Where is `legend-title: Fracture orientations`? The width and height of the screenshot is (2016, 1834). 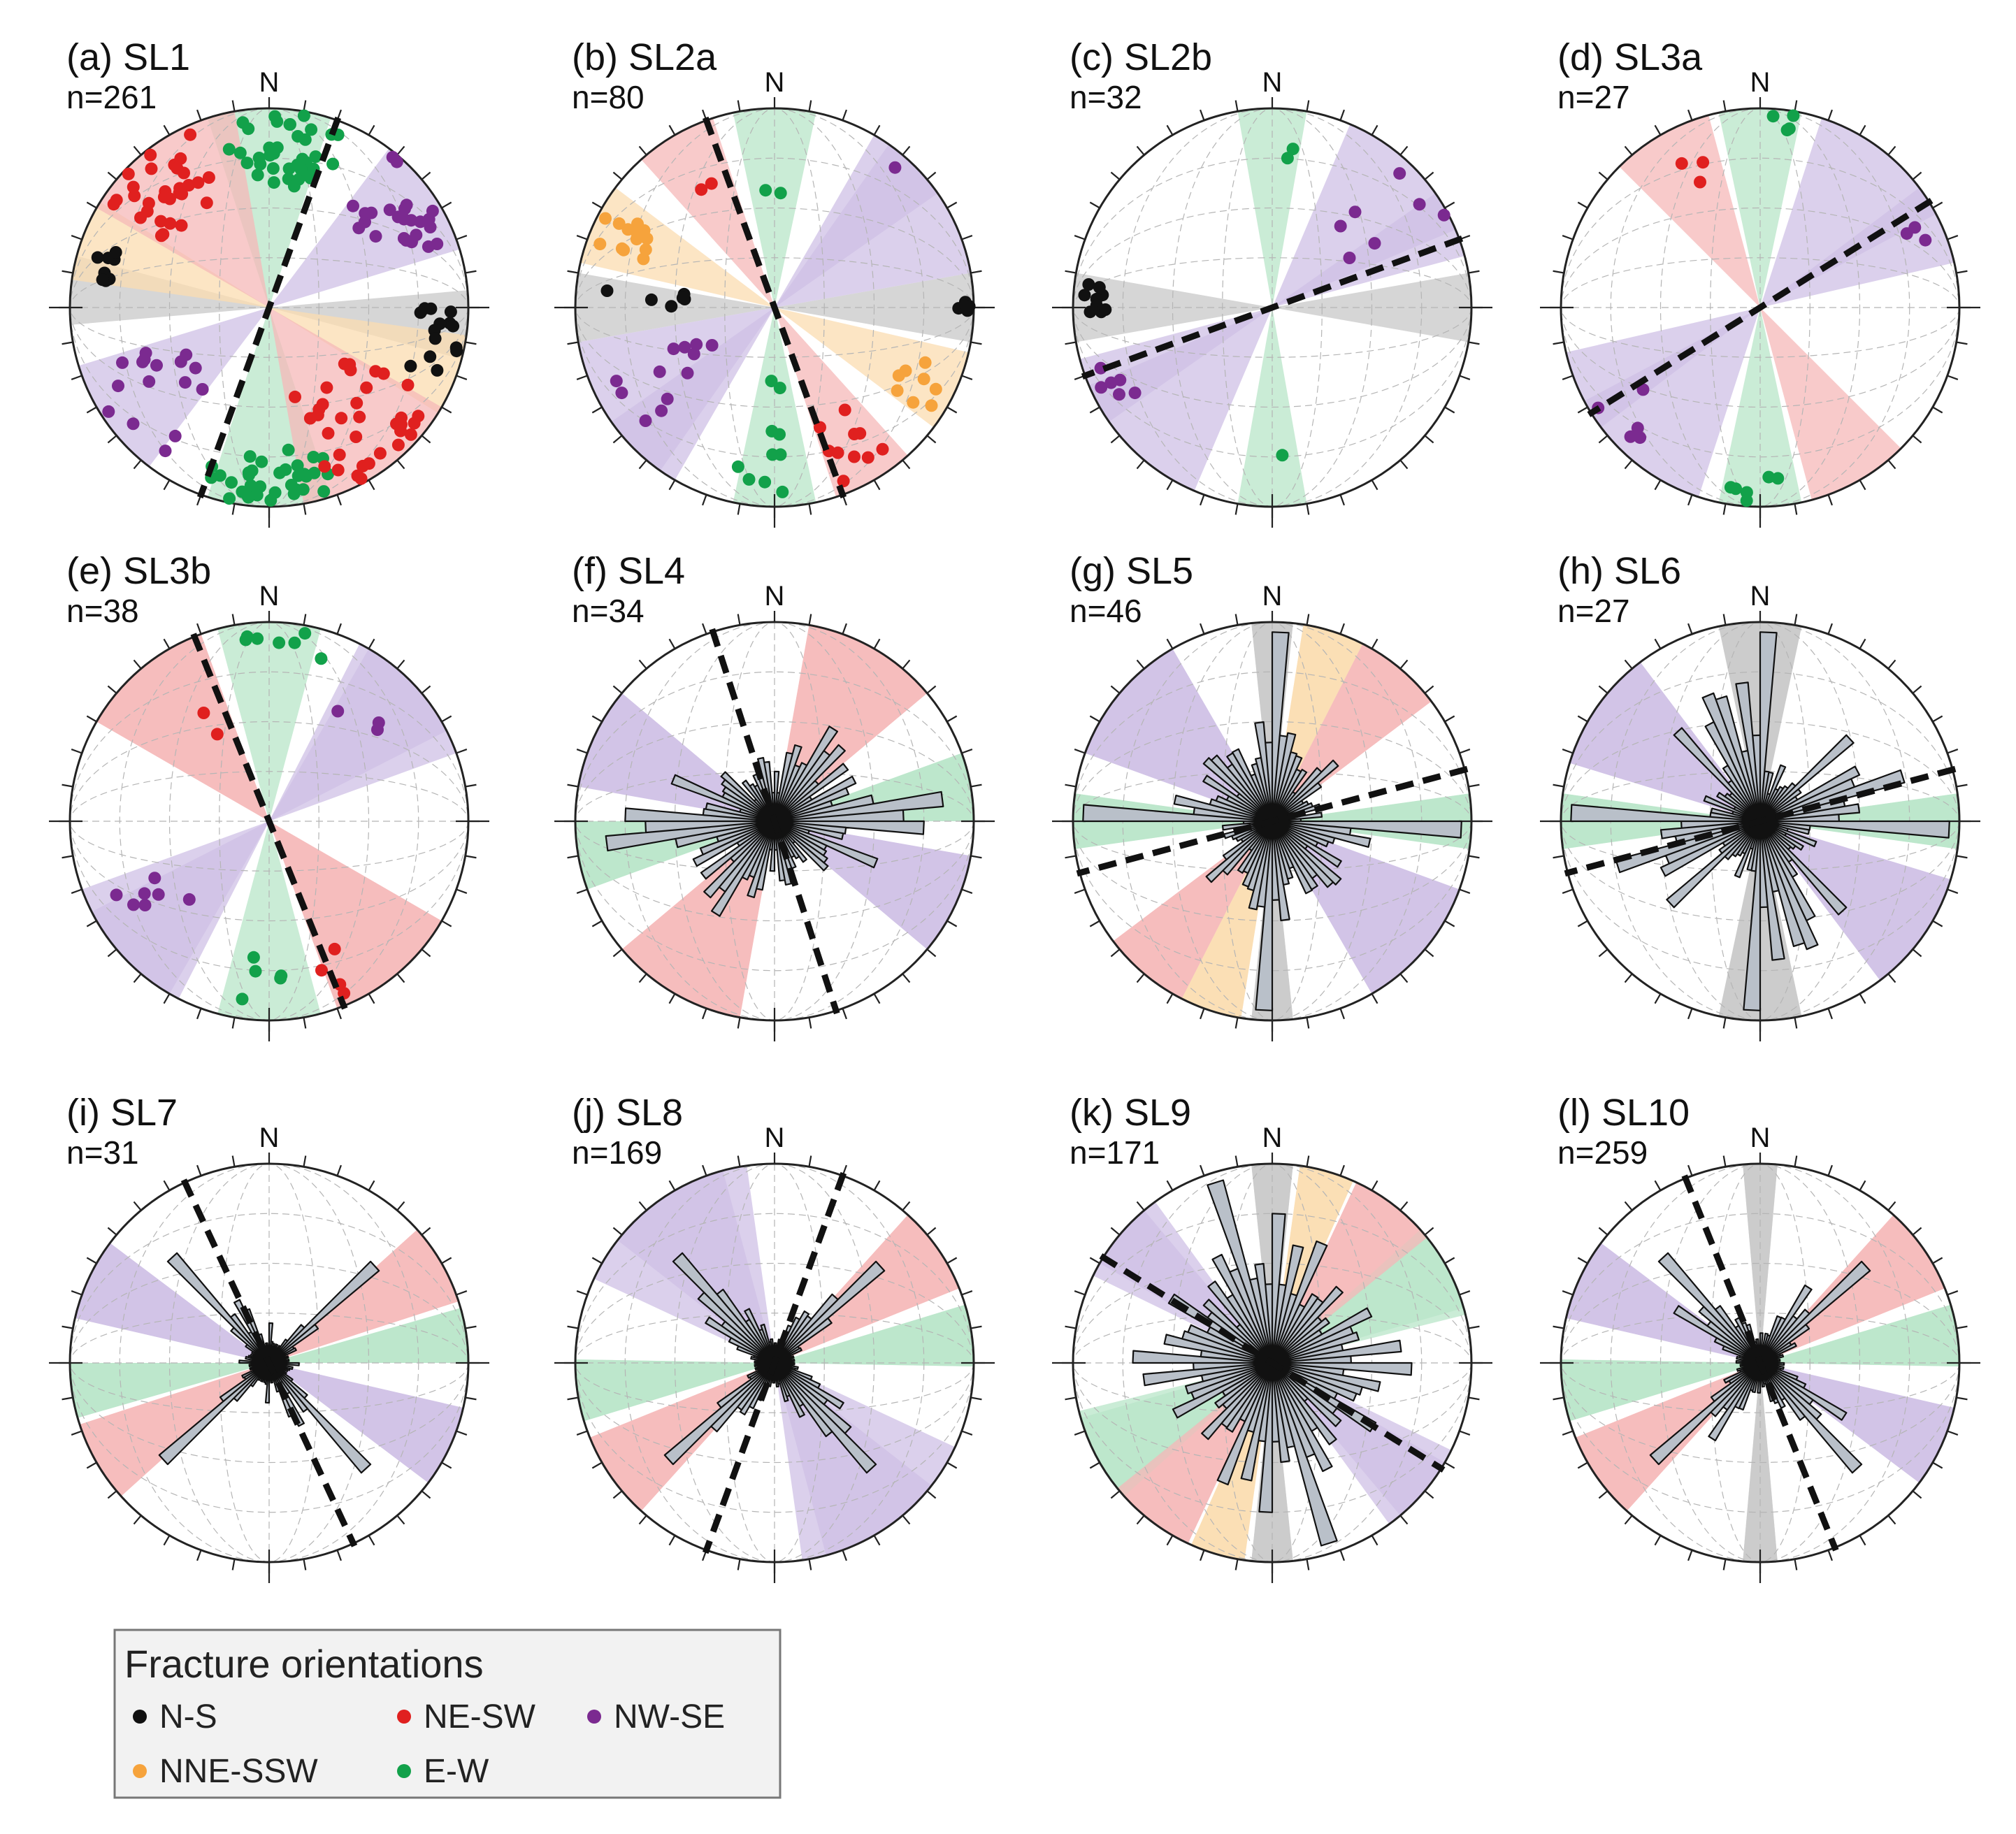
legend-title: Fracture orientations is located at coordinates (304, 1664).